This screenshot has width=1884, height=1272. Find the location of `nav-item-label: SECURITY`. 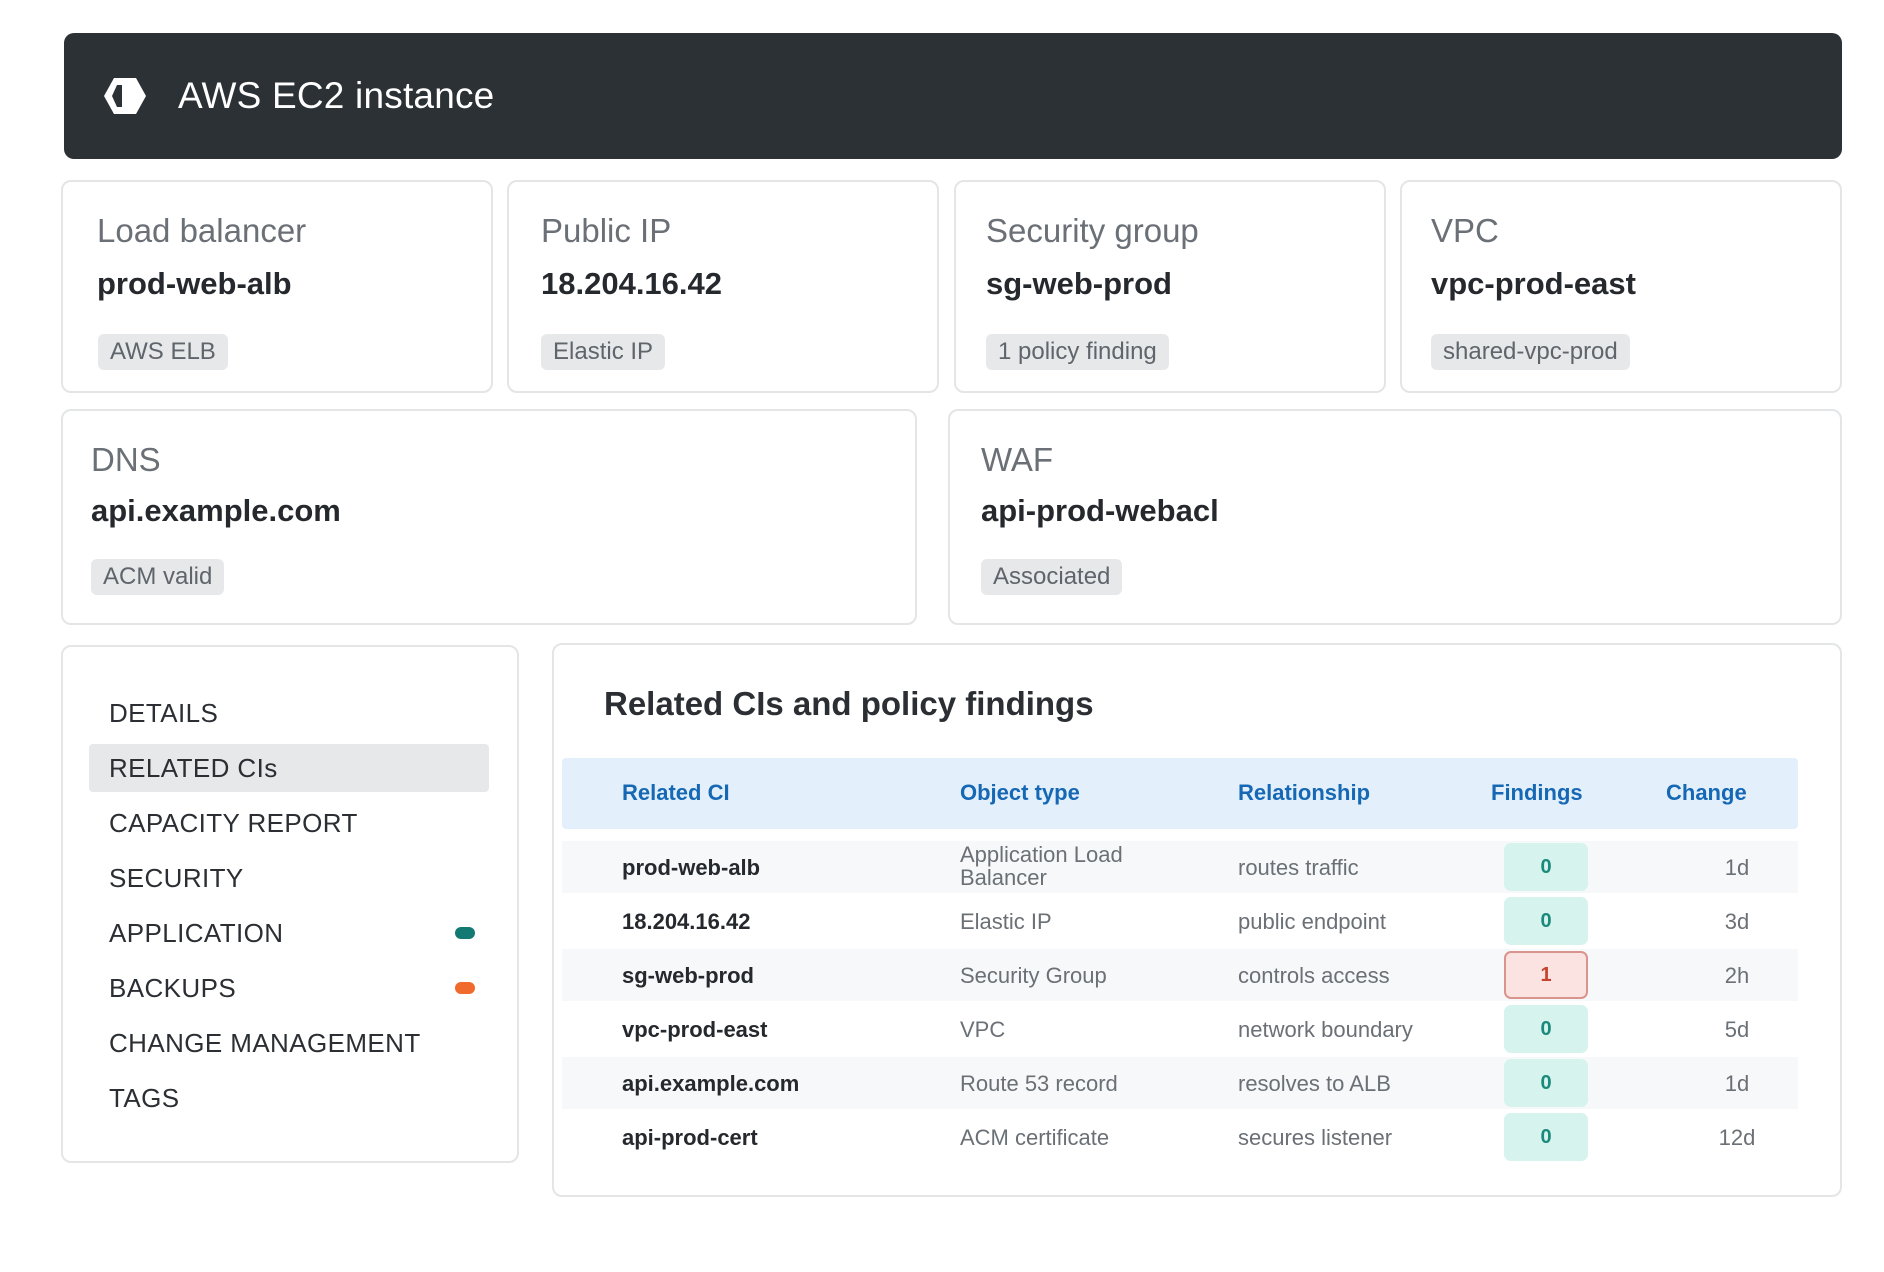

nav-item-label: SECURITY is located at coordinates (176, 877).